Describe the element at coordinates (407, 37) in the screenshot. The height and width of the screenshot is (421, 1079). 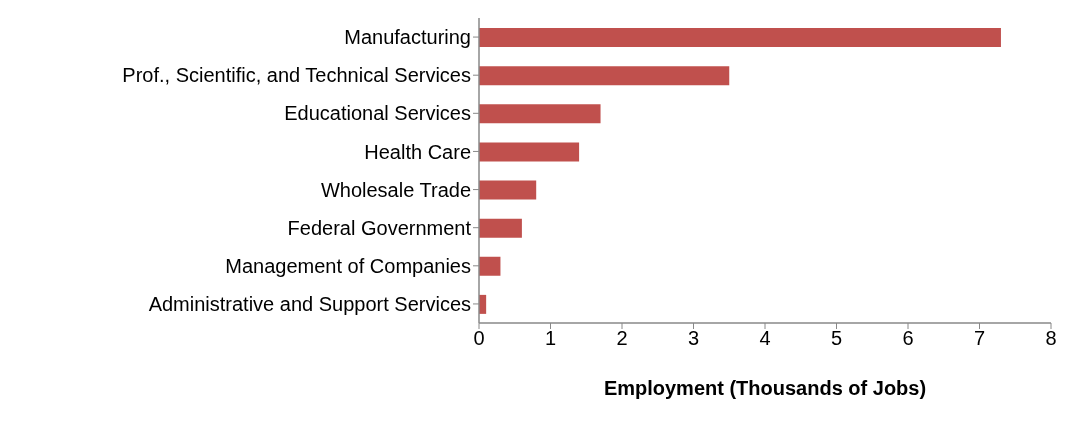
I see `y-tick-label: Manufacturing` at that location.